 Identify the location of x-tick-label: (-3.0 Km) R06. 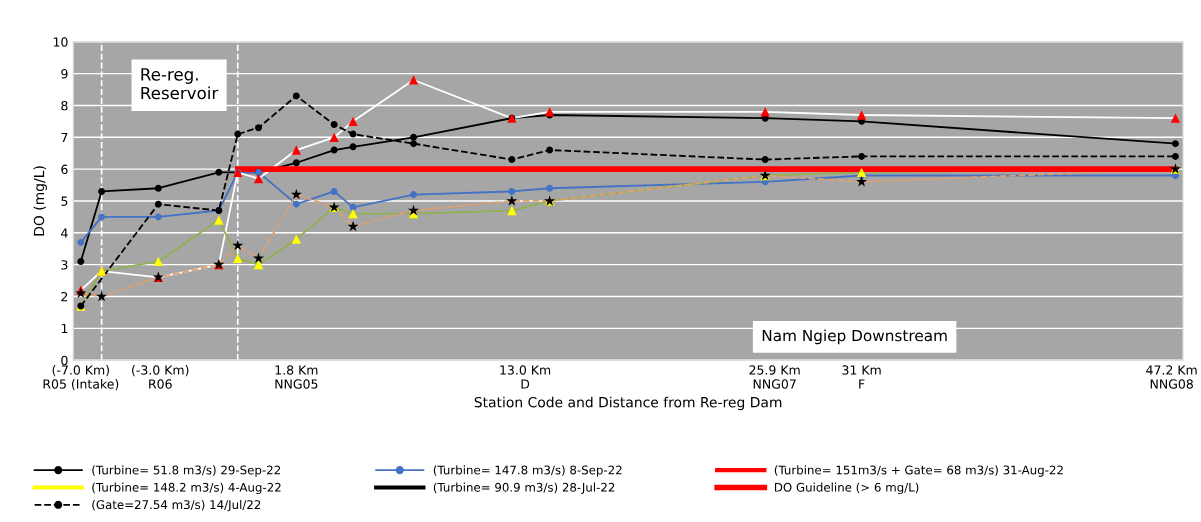
(160, 377).